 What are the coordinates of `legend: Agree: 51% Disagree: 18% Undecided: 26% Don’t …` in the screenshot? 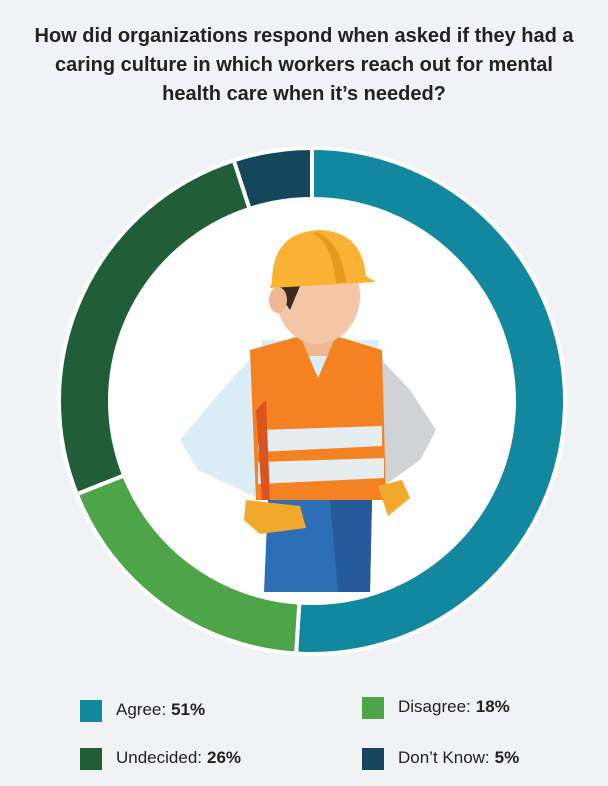 It's located at (299, 733).